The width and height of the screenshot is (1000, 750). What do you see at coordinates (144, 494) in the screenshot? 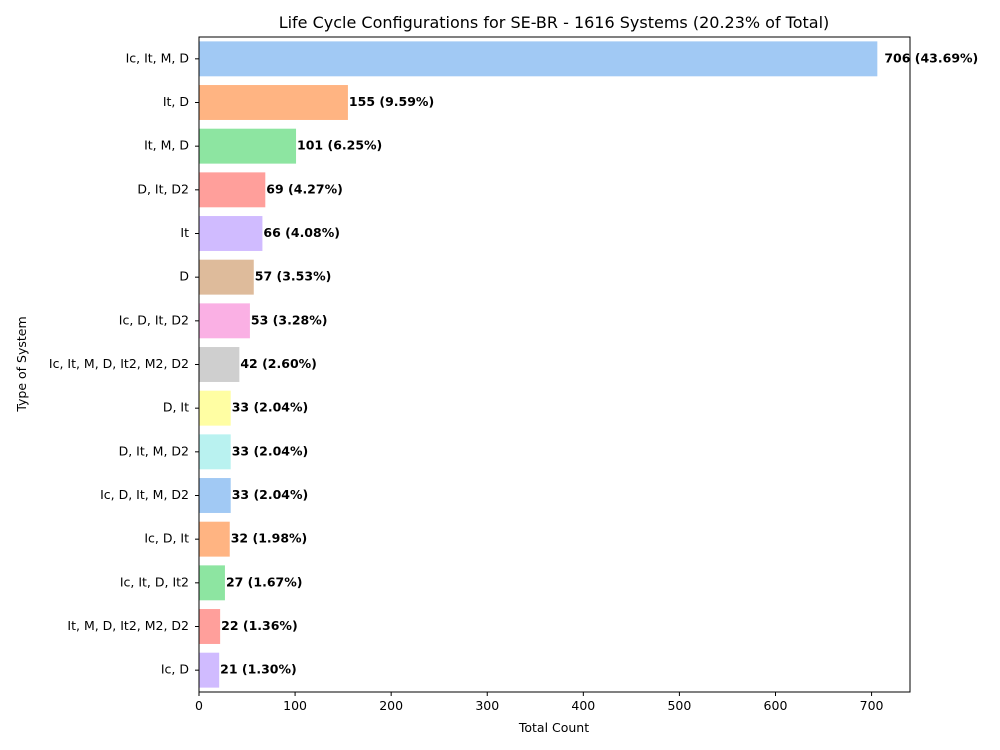
I see `y-tick-label-11: Ic, D, It, M, D2` at bounding box center [144, 494].